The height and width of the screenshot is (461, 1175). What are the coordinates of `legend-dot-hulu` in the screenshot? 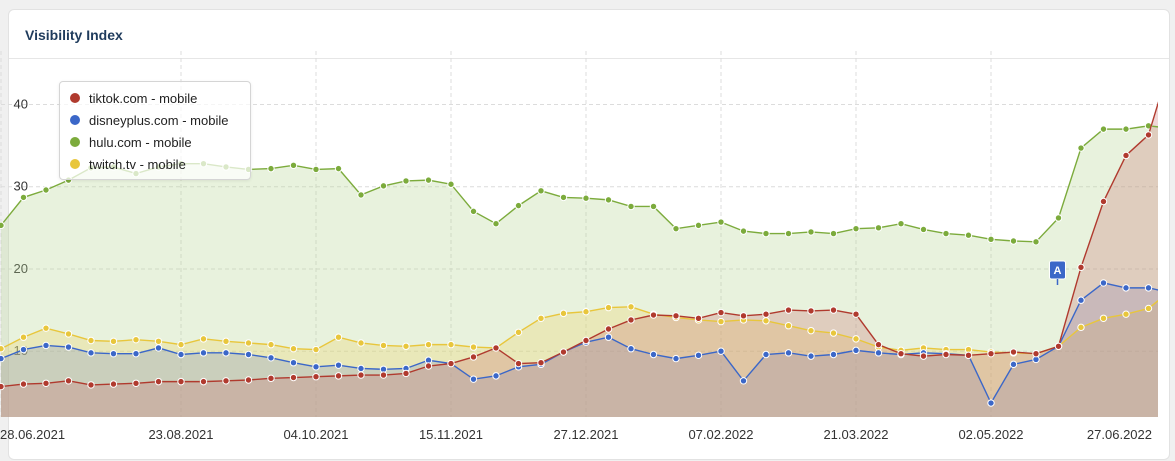 It's located at (75, 142).